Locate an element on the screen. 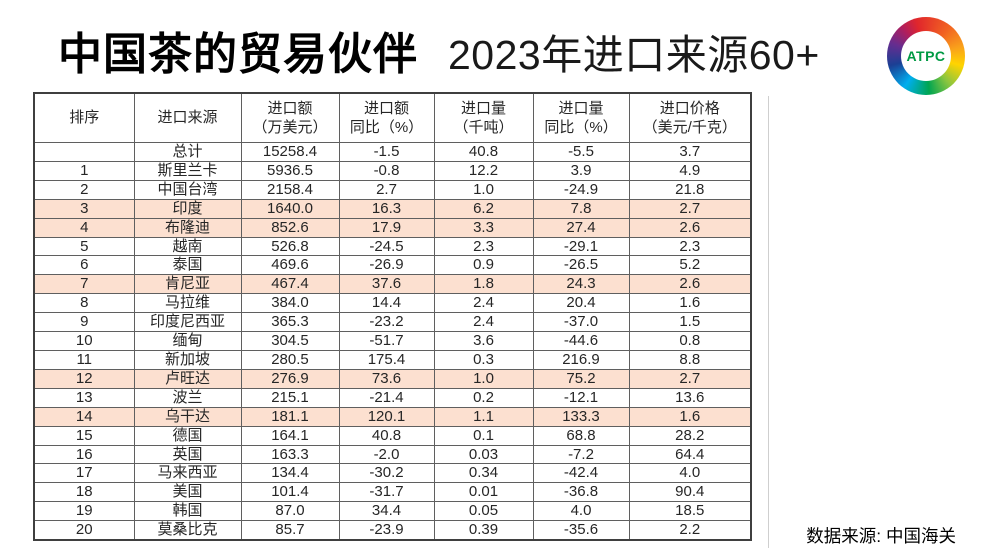 The image size is (989, 556). cell-import-value: 276.9 is located at coordinates (290, 378).